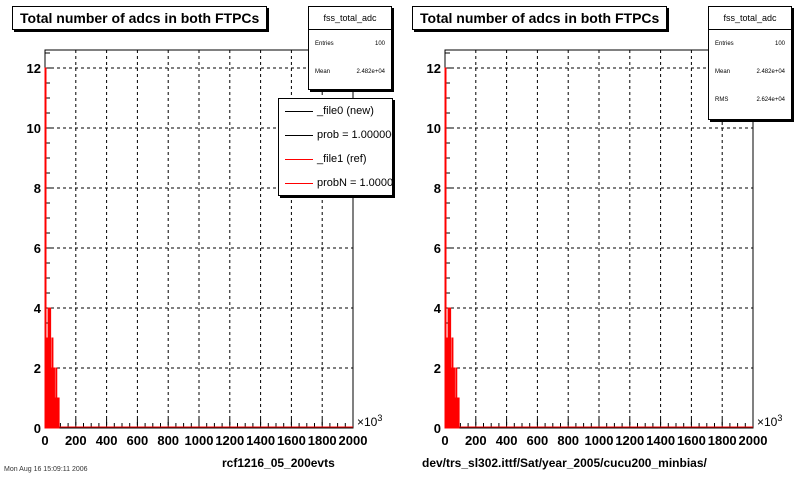 This screenshot has width=800, height=480. Describe the element at coordinates (770, 72) in the screenshot. I see `right-stats-mean-value: 2.482e+04` at that location.